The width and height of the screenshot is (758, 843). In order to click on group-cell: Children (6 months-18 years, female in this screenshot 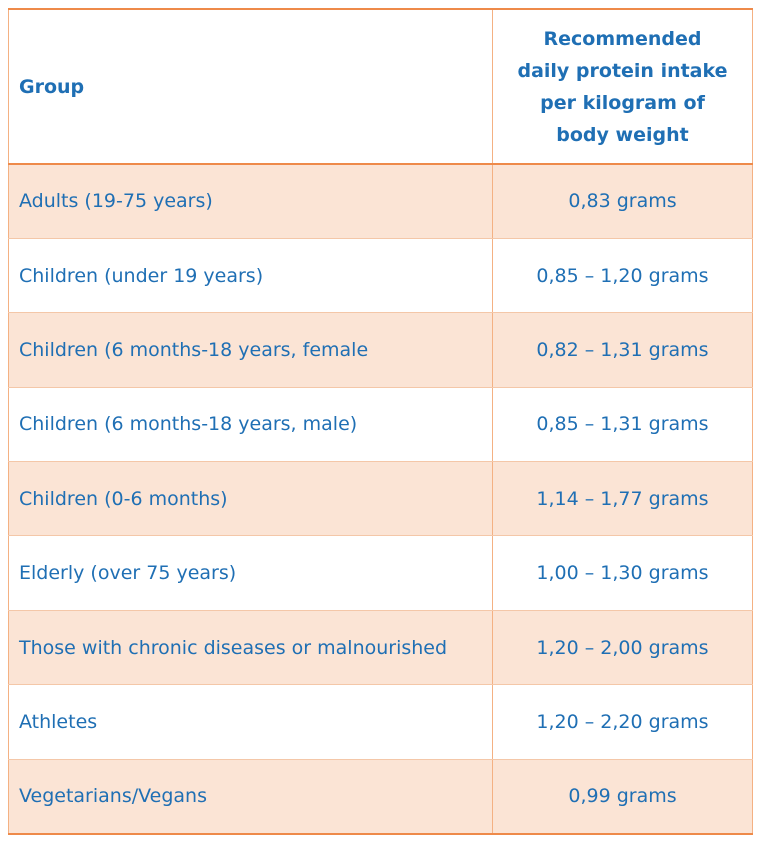, I will do `click(250, 350)`.